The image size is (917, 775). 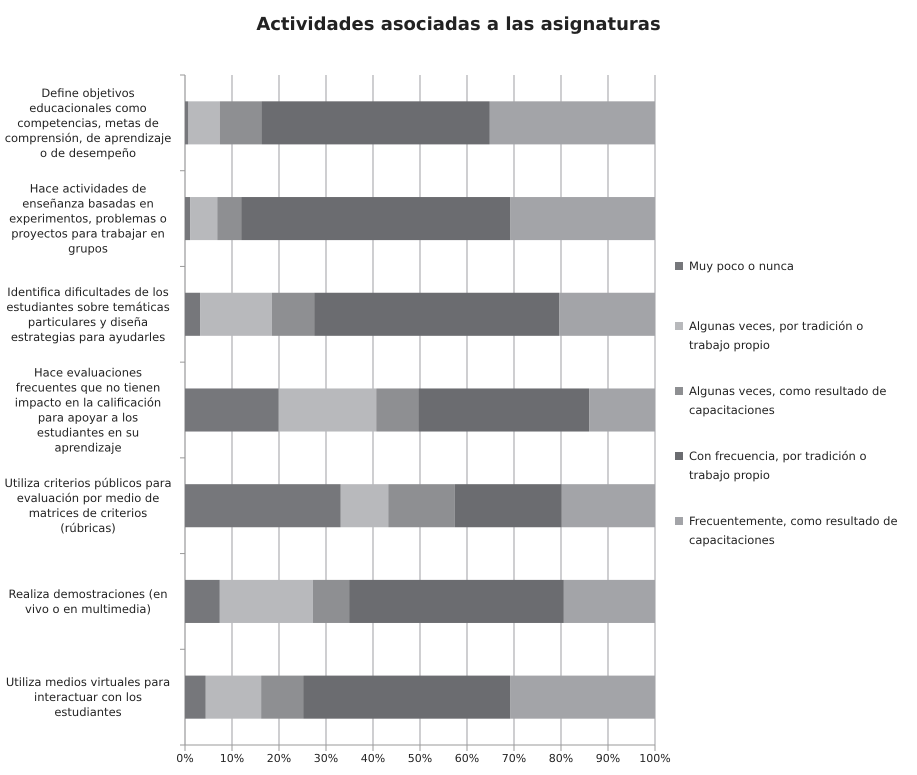 I want to click on x-tick-label: 20%, so click(x=279, y=758).